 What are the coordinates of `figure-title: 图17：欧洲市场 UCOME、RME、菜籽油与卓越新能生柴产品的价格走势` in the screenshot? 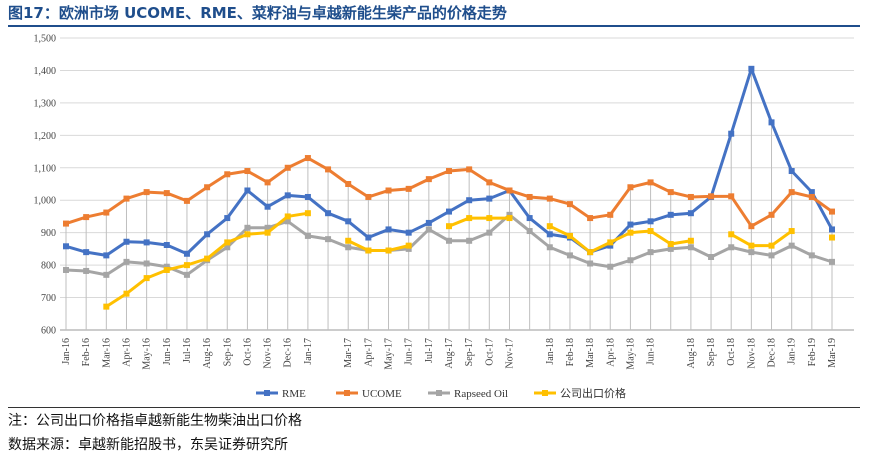 It's located at (257, 13).